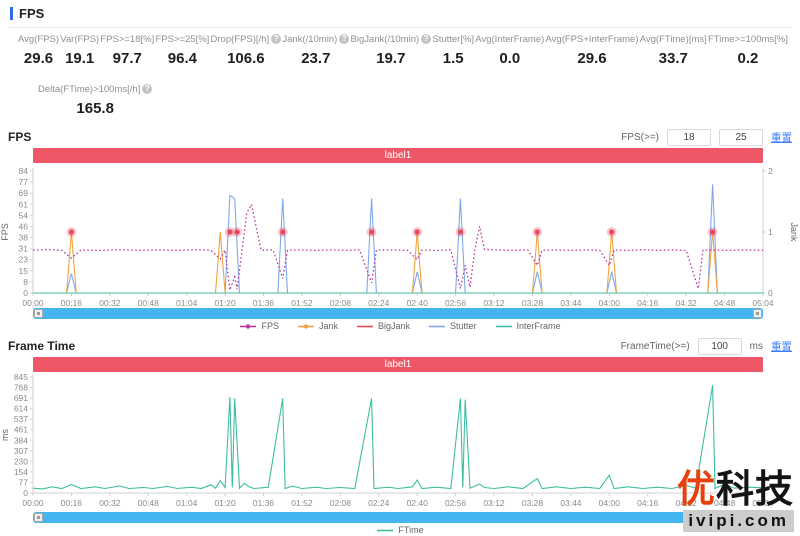 The image size is (800, 536). What do you see at coordinates (21, 409) in the screenshot?
I see `svg-text: 614` at bounding box center [21, 409].